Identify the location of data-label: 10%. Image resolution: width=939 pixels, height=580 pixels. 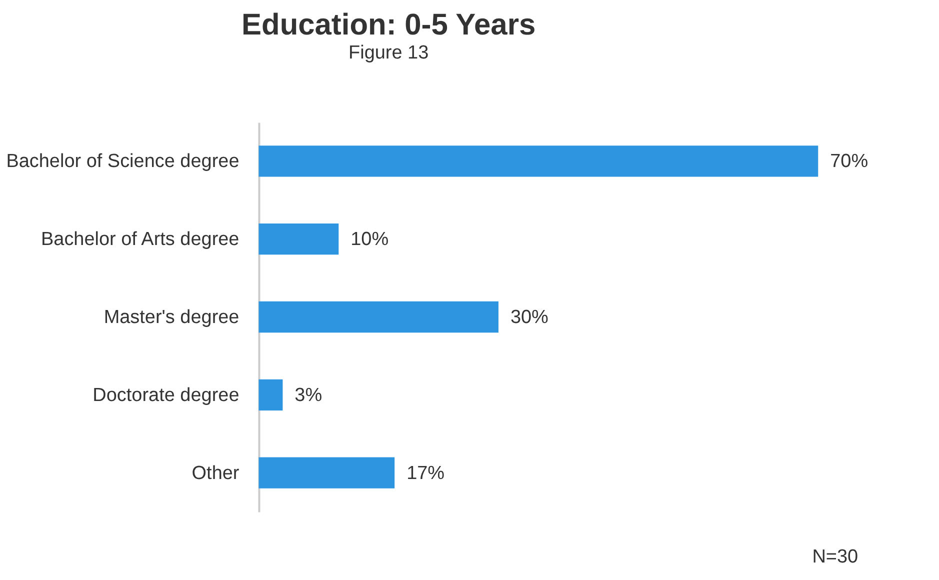
(369, 239).